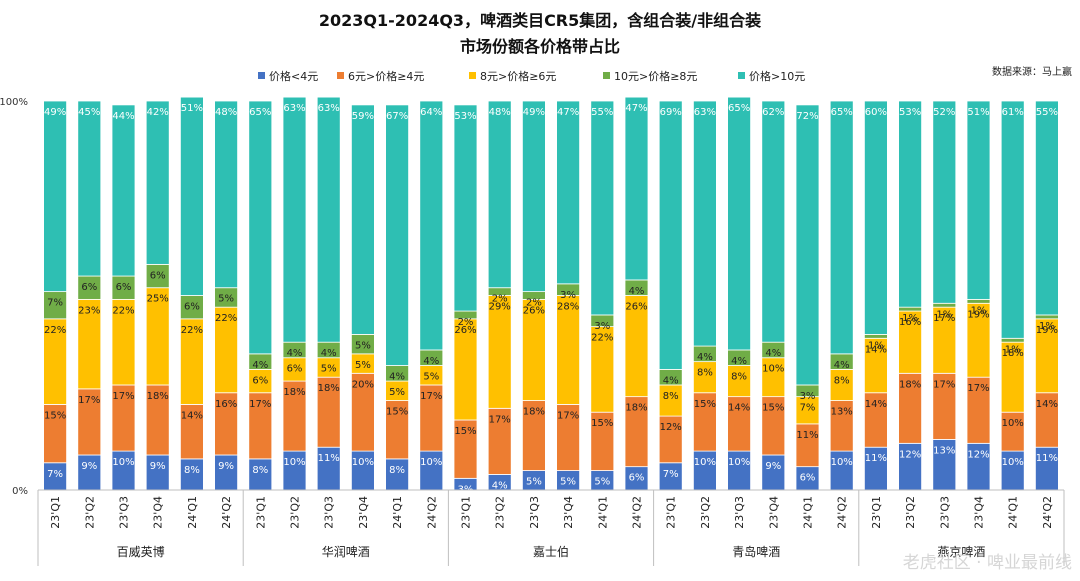 The width and height of the screenshot is (1080, 581). I want to click on data-label: 19%, so click(978, 314).